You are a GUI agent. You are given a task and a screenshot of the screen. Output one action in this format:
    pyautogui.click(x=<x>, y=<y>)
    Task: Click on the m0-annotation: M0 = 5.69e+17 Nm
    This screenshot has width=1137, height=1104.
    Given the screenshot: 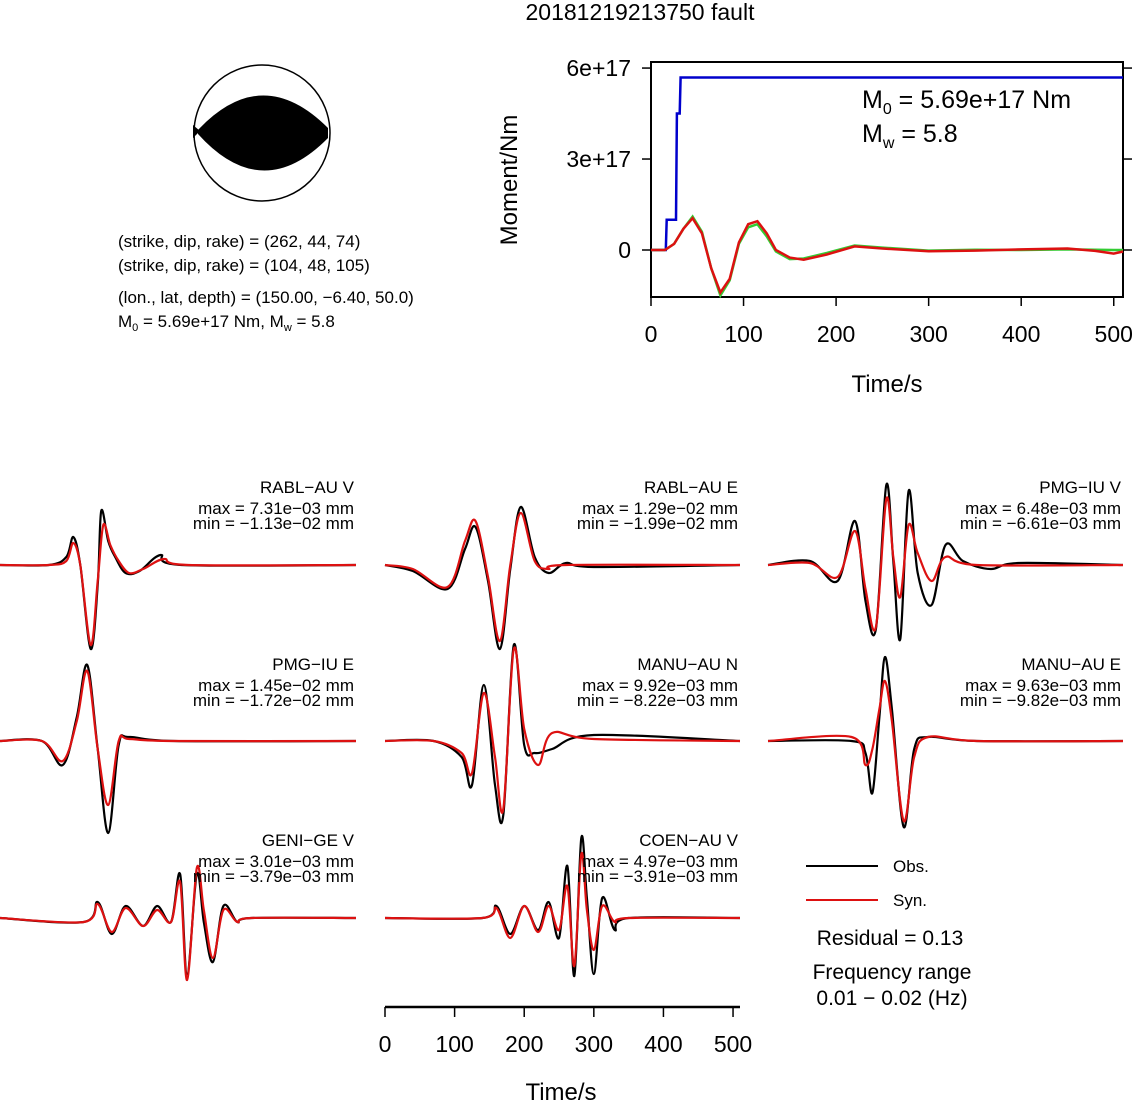 What is the action you would take?
    pyautogui.click(x=966, y=102)
    